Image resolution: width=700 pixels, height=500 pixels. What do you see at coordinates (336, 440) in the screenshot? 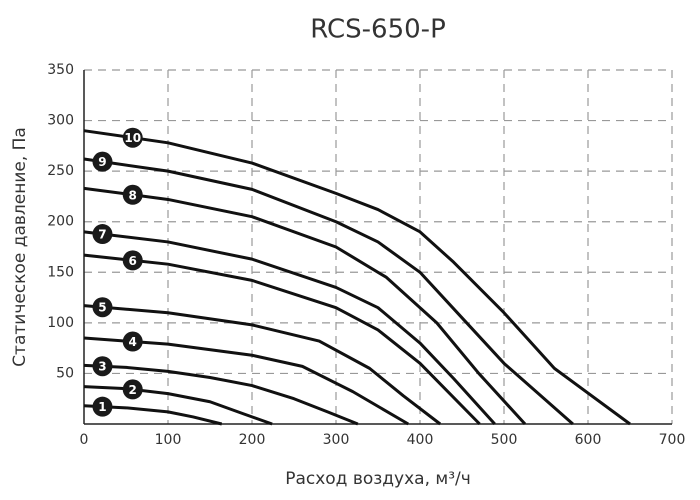
I see `x-tick-label: 300` at bounding box center [336, 440].